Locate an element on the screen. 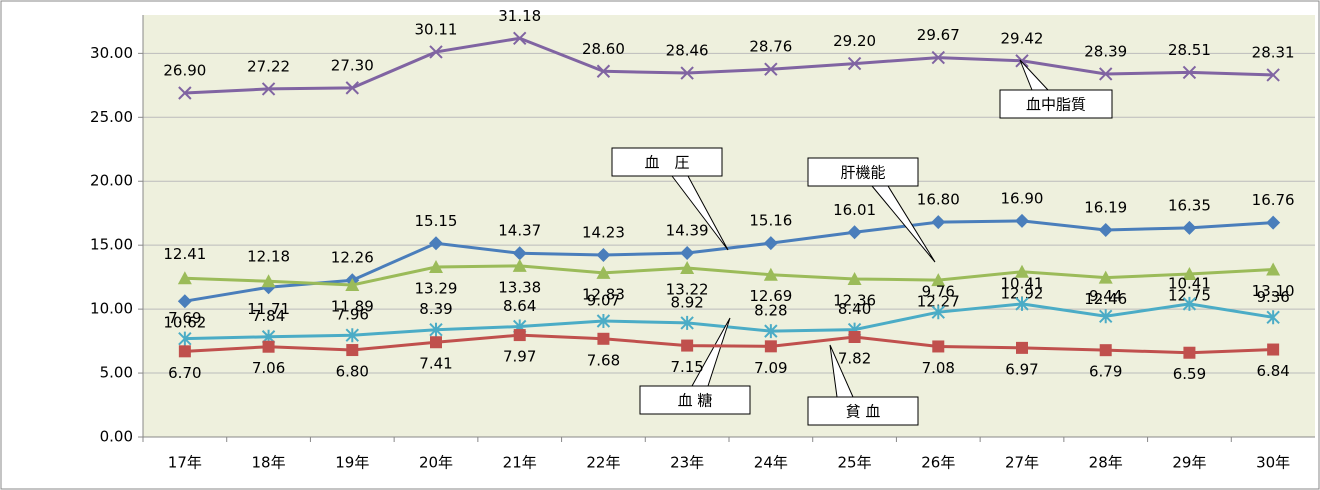 Image resolution: width=1320 pixels, height=490 pixels. x-tick-label: 27年 is located at coordinates (1022, 463).